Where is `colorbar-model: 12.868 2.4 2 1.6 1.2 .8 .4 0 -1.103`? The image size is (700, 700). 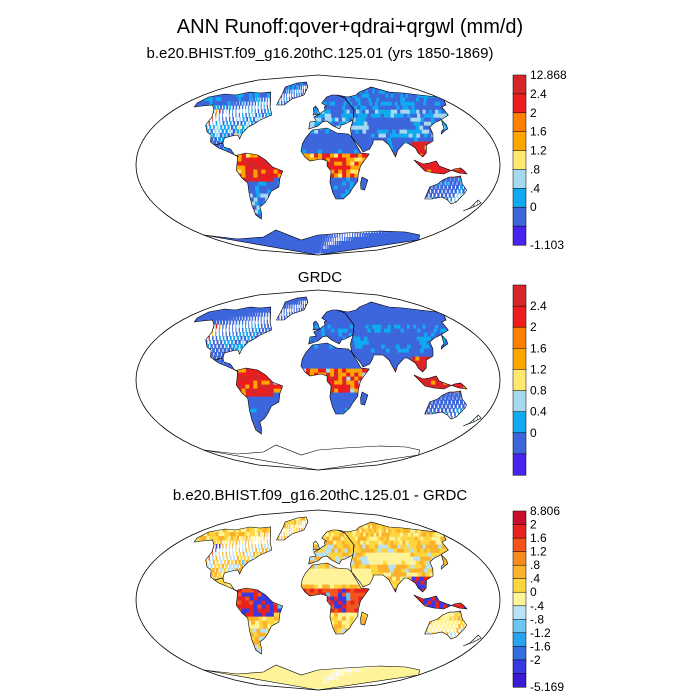 colorbar-model: 12.868 2.4 2 1.6 1.2 .8 .4 0 -1.103 is located at coordinates (539, 160).